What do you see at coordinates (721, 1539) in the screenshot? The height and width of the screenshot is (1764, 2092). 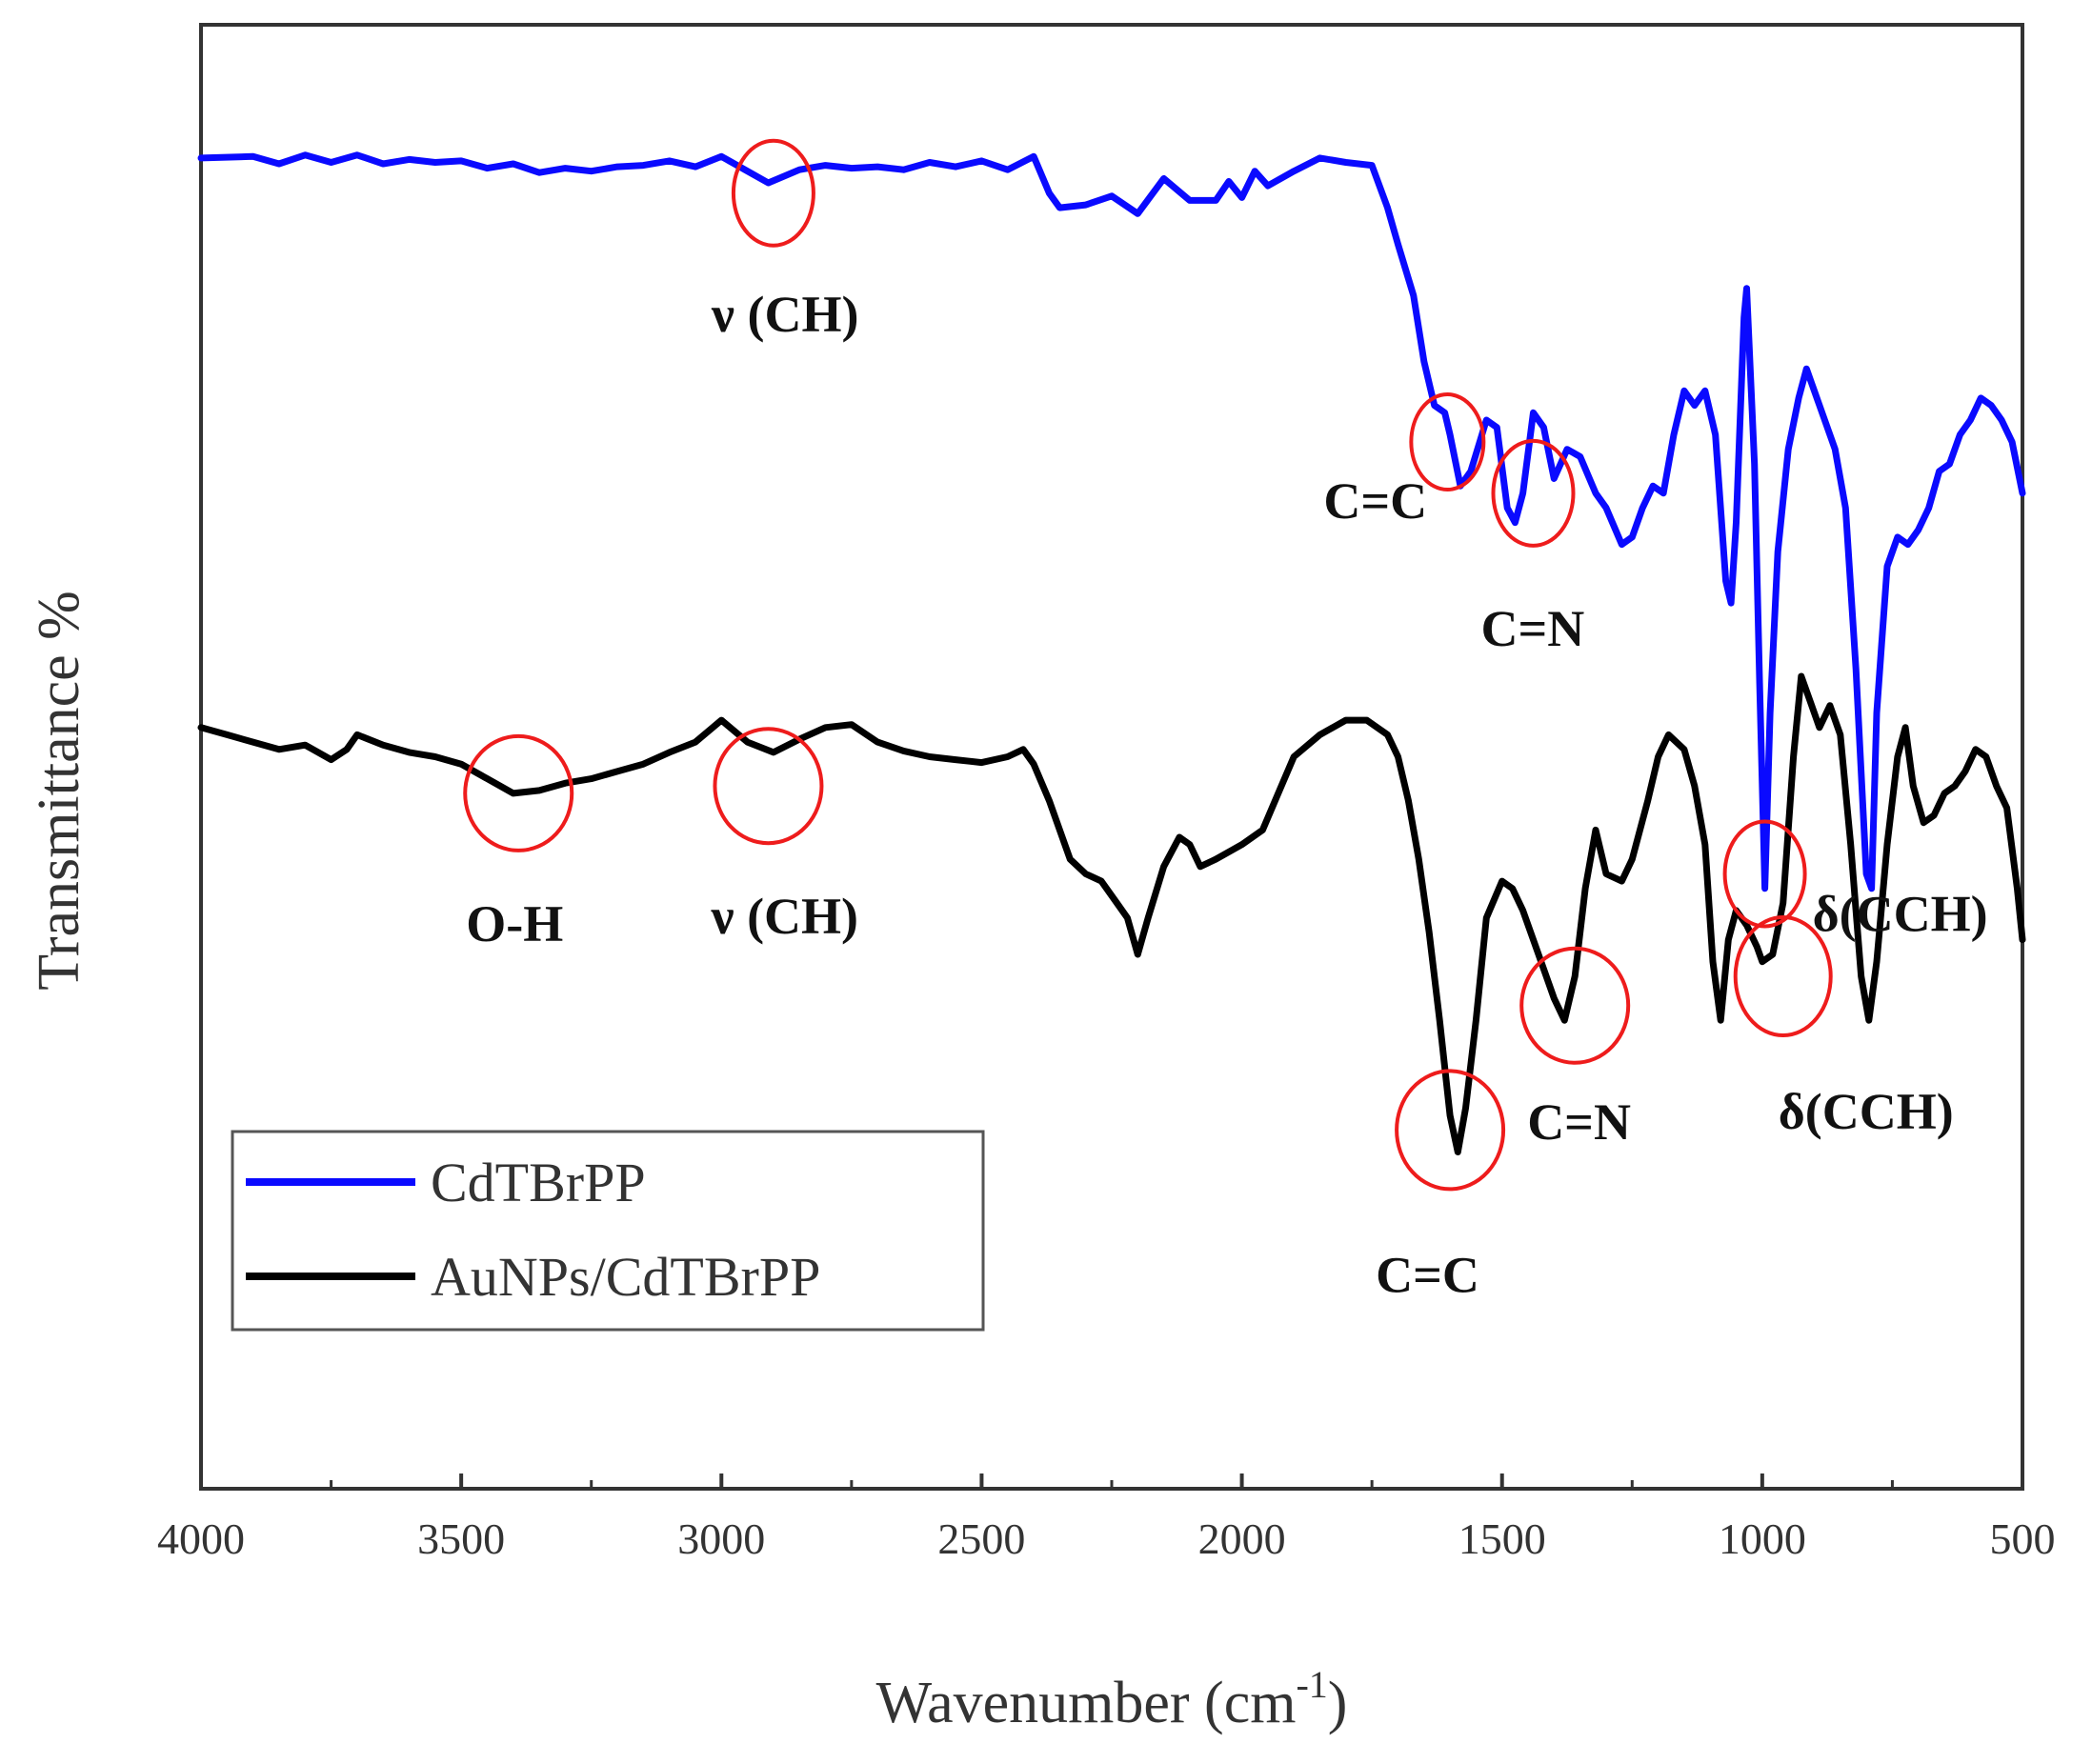 I see `x-tick-label-3000: 3000` at bounding box center [721, 1539].